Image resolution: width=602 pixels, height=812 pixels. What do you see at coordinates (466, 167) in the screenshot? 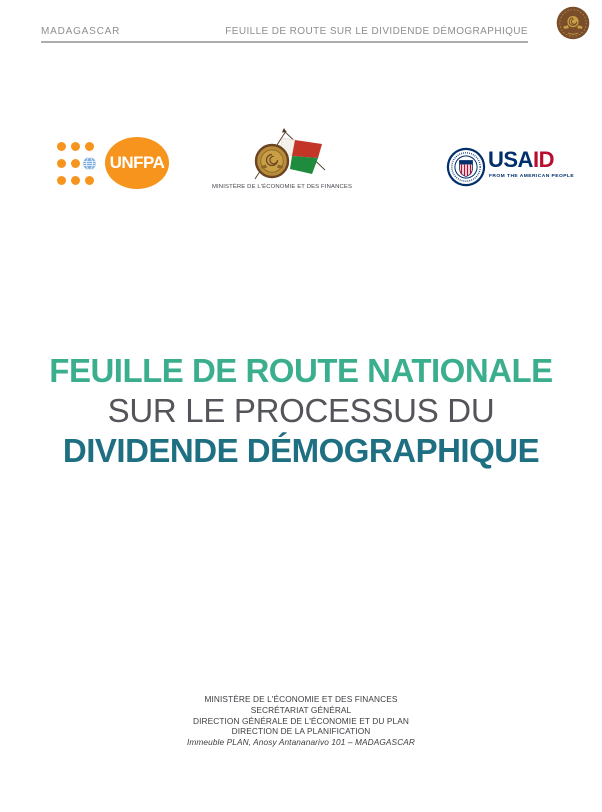
I see `usaid-seal-icon` at bounding box center [466, 167].